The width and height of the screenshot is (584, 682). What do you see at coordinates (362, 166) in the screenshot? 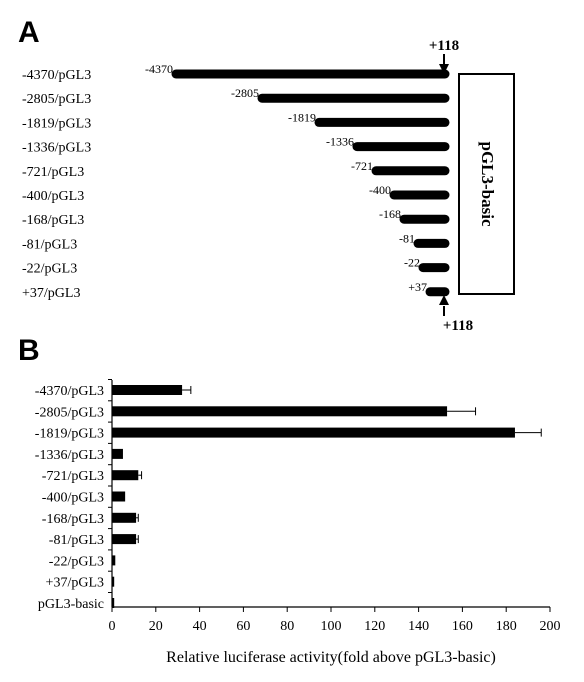
I see `construct-start-label: -721` at bounding box center [362, 166].